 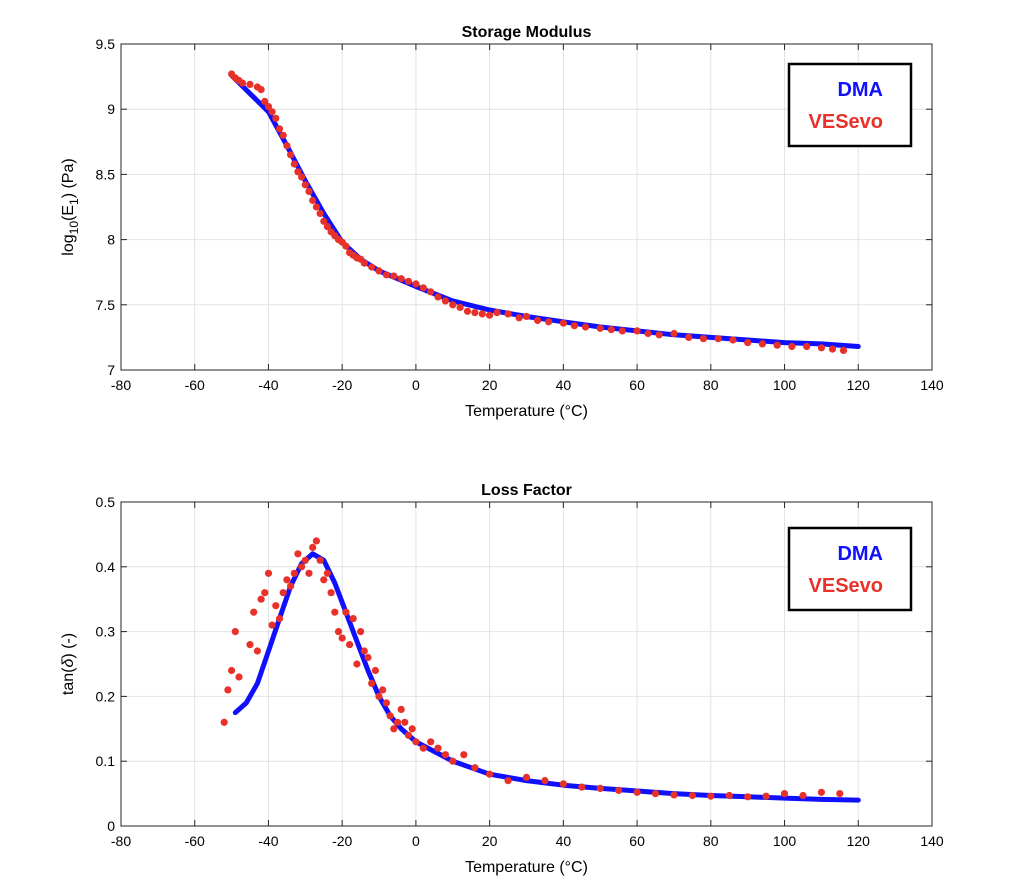 I want to click on x-axis-label: Temperature (°C), so click(x=526, y=411).